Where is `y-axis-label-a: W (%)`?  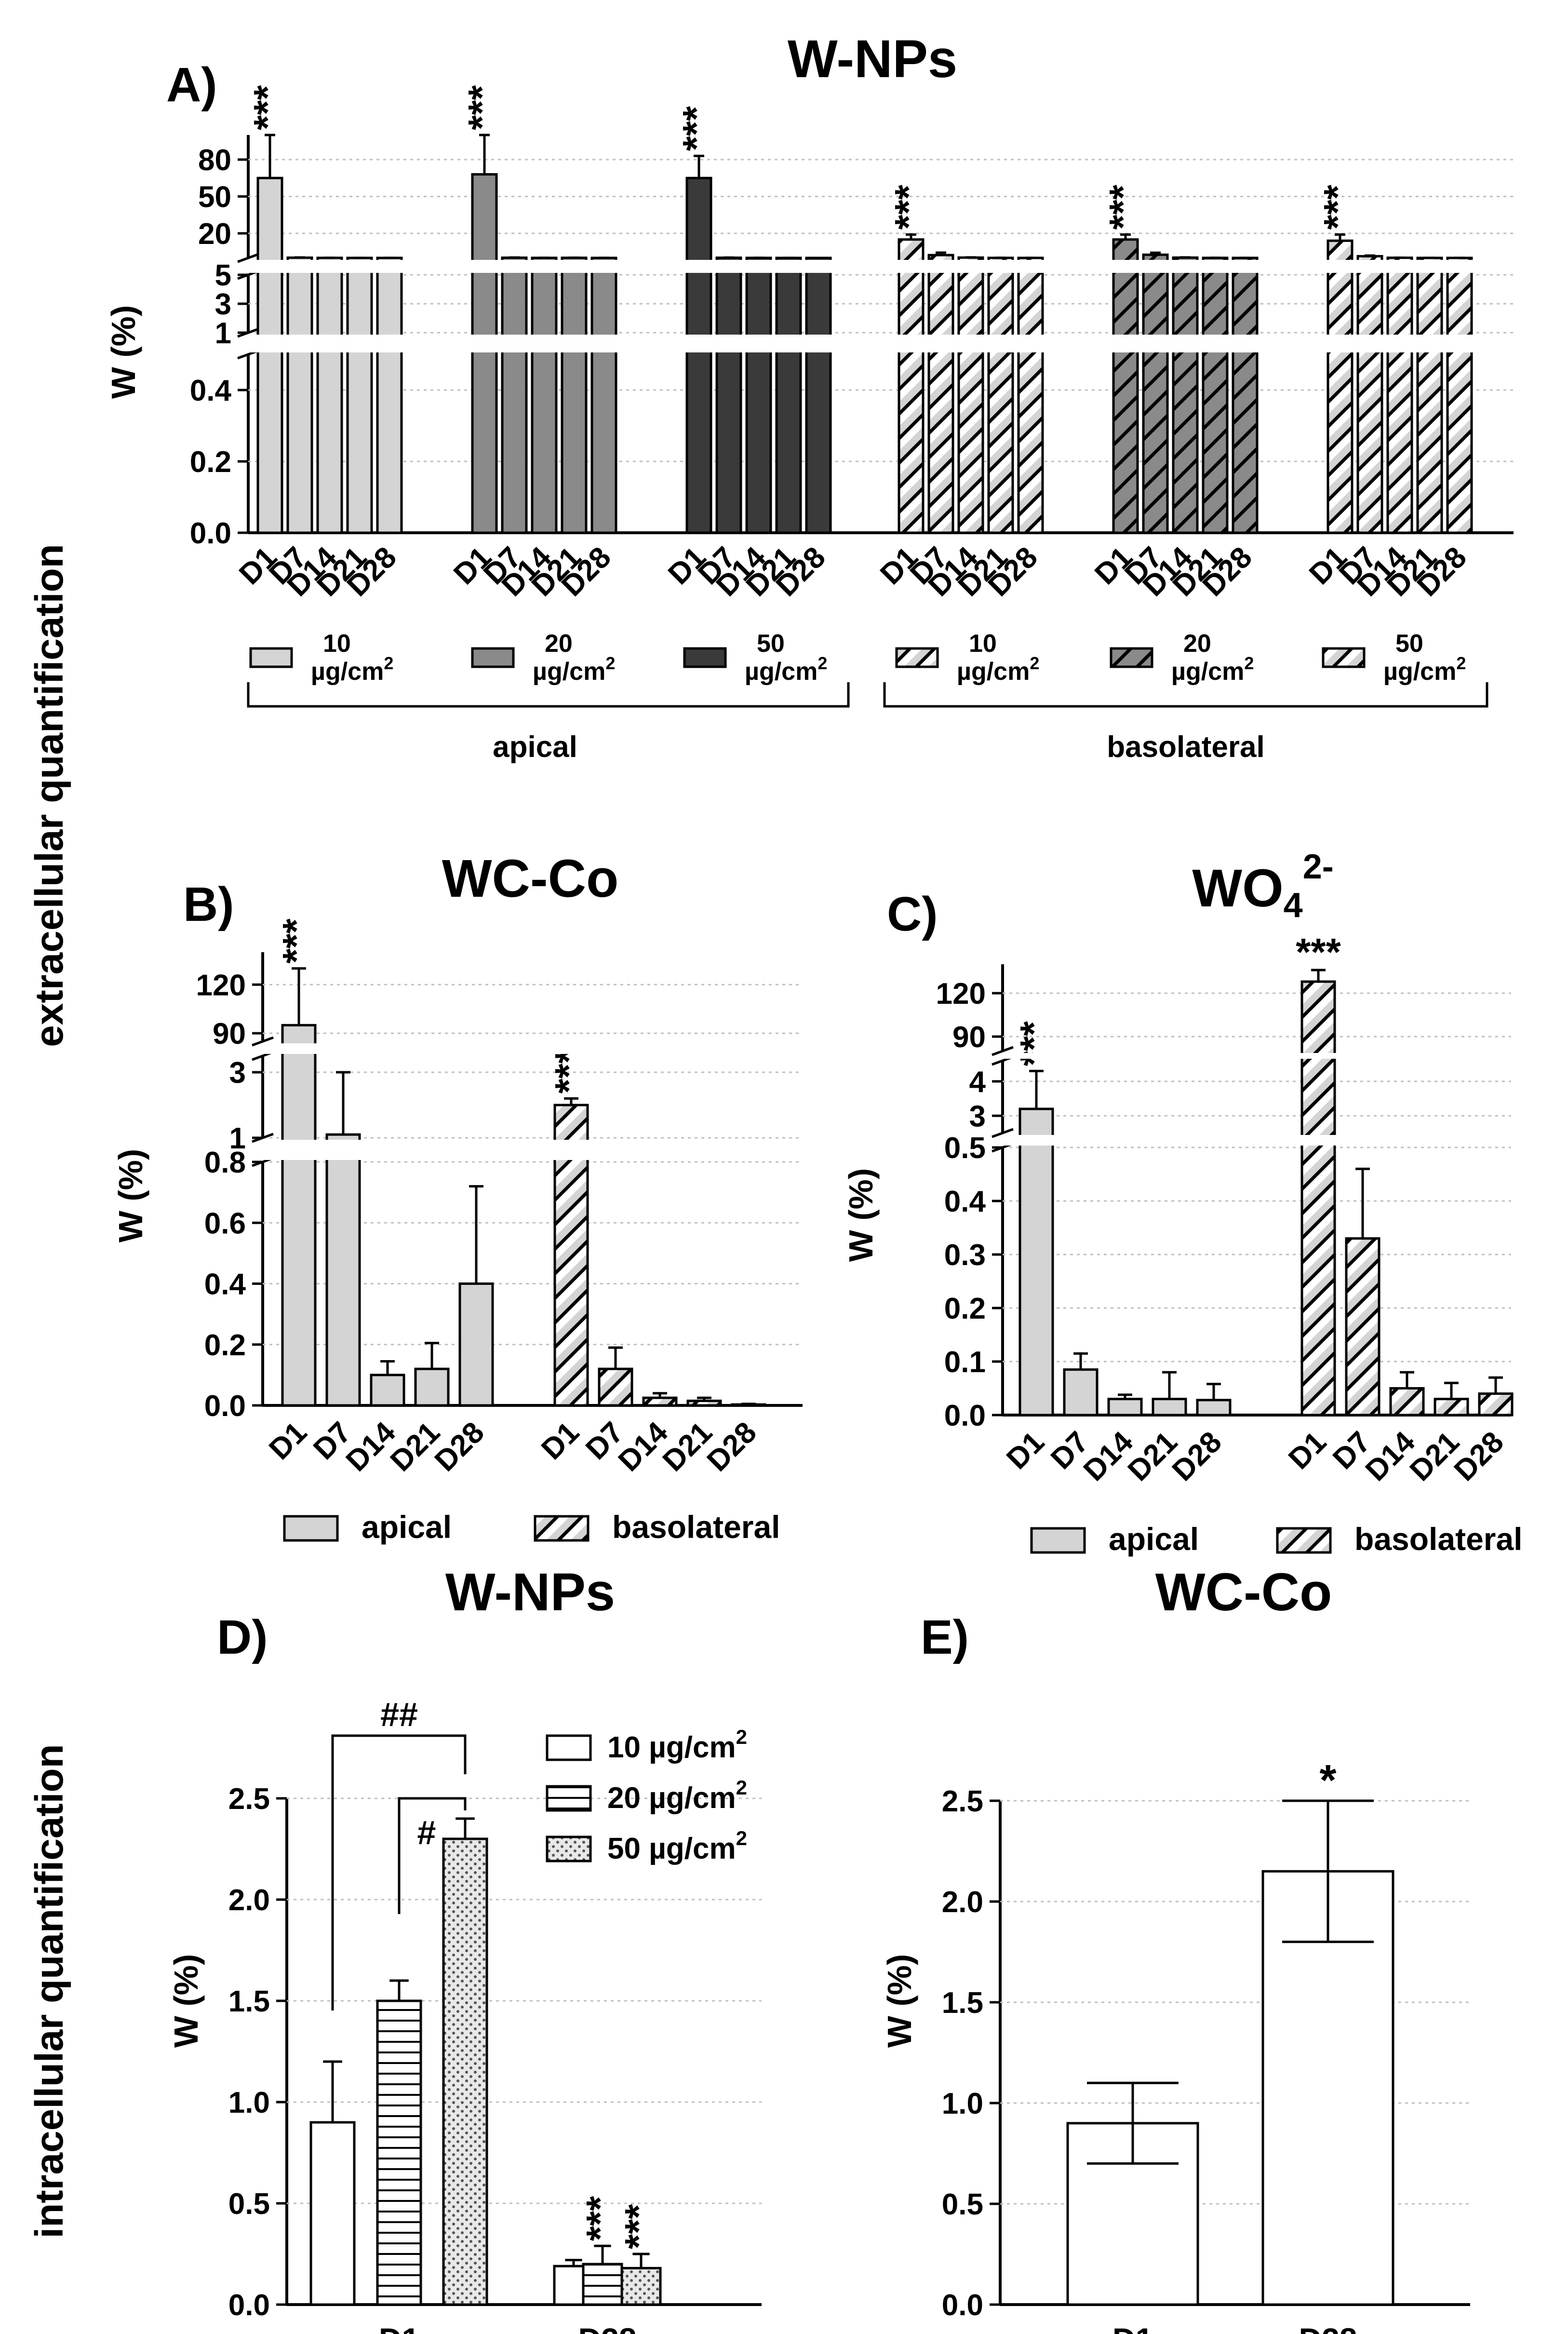 y-axis-label-a: W (%) is located at coordinates (123, 352).